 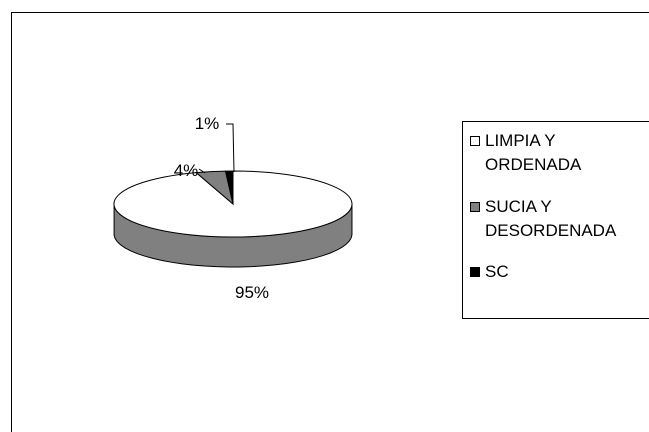 I want to click on leader-line-sc, so click(x=230, y=148).